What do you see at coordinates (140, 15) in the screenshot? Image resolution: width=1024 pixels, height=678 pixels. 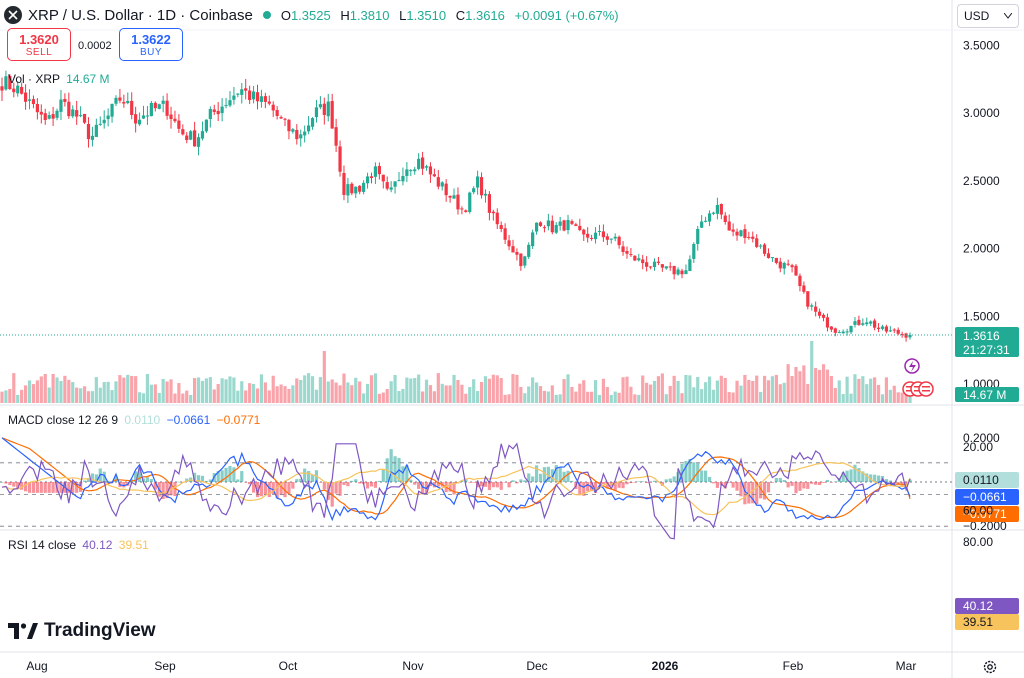 I see `symbol-title: XRP / U.S. Dollar · 1D · Coinbase` at bounding box center [140, 15].